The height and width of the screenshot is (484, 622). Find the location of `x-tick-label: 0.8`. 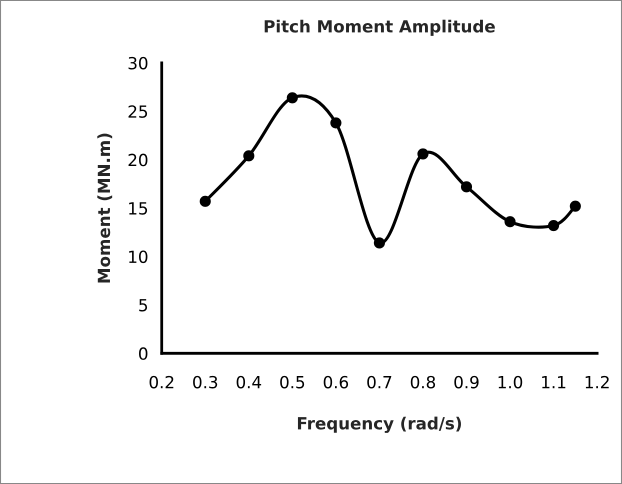

x-tick-label: 0.8 is located at coordinates (423, 382).